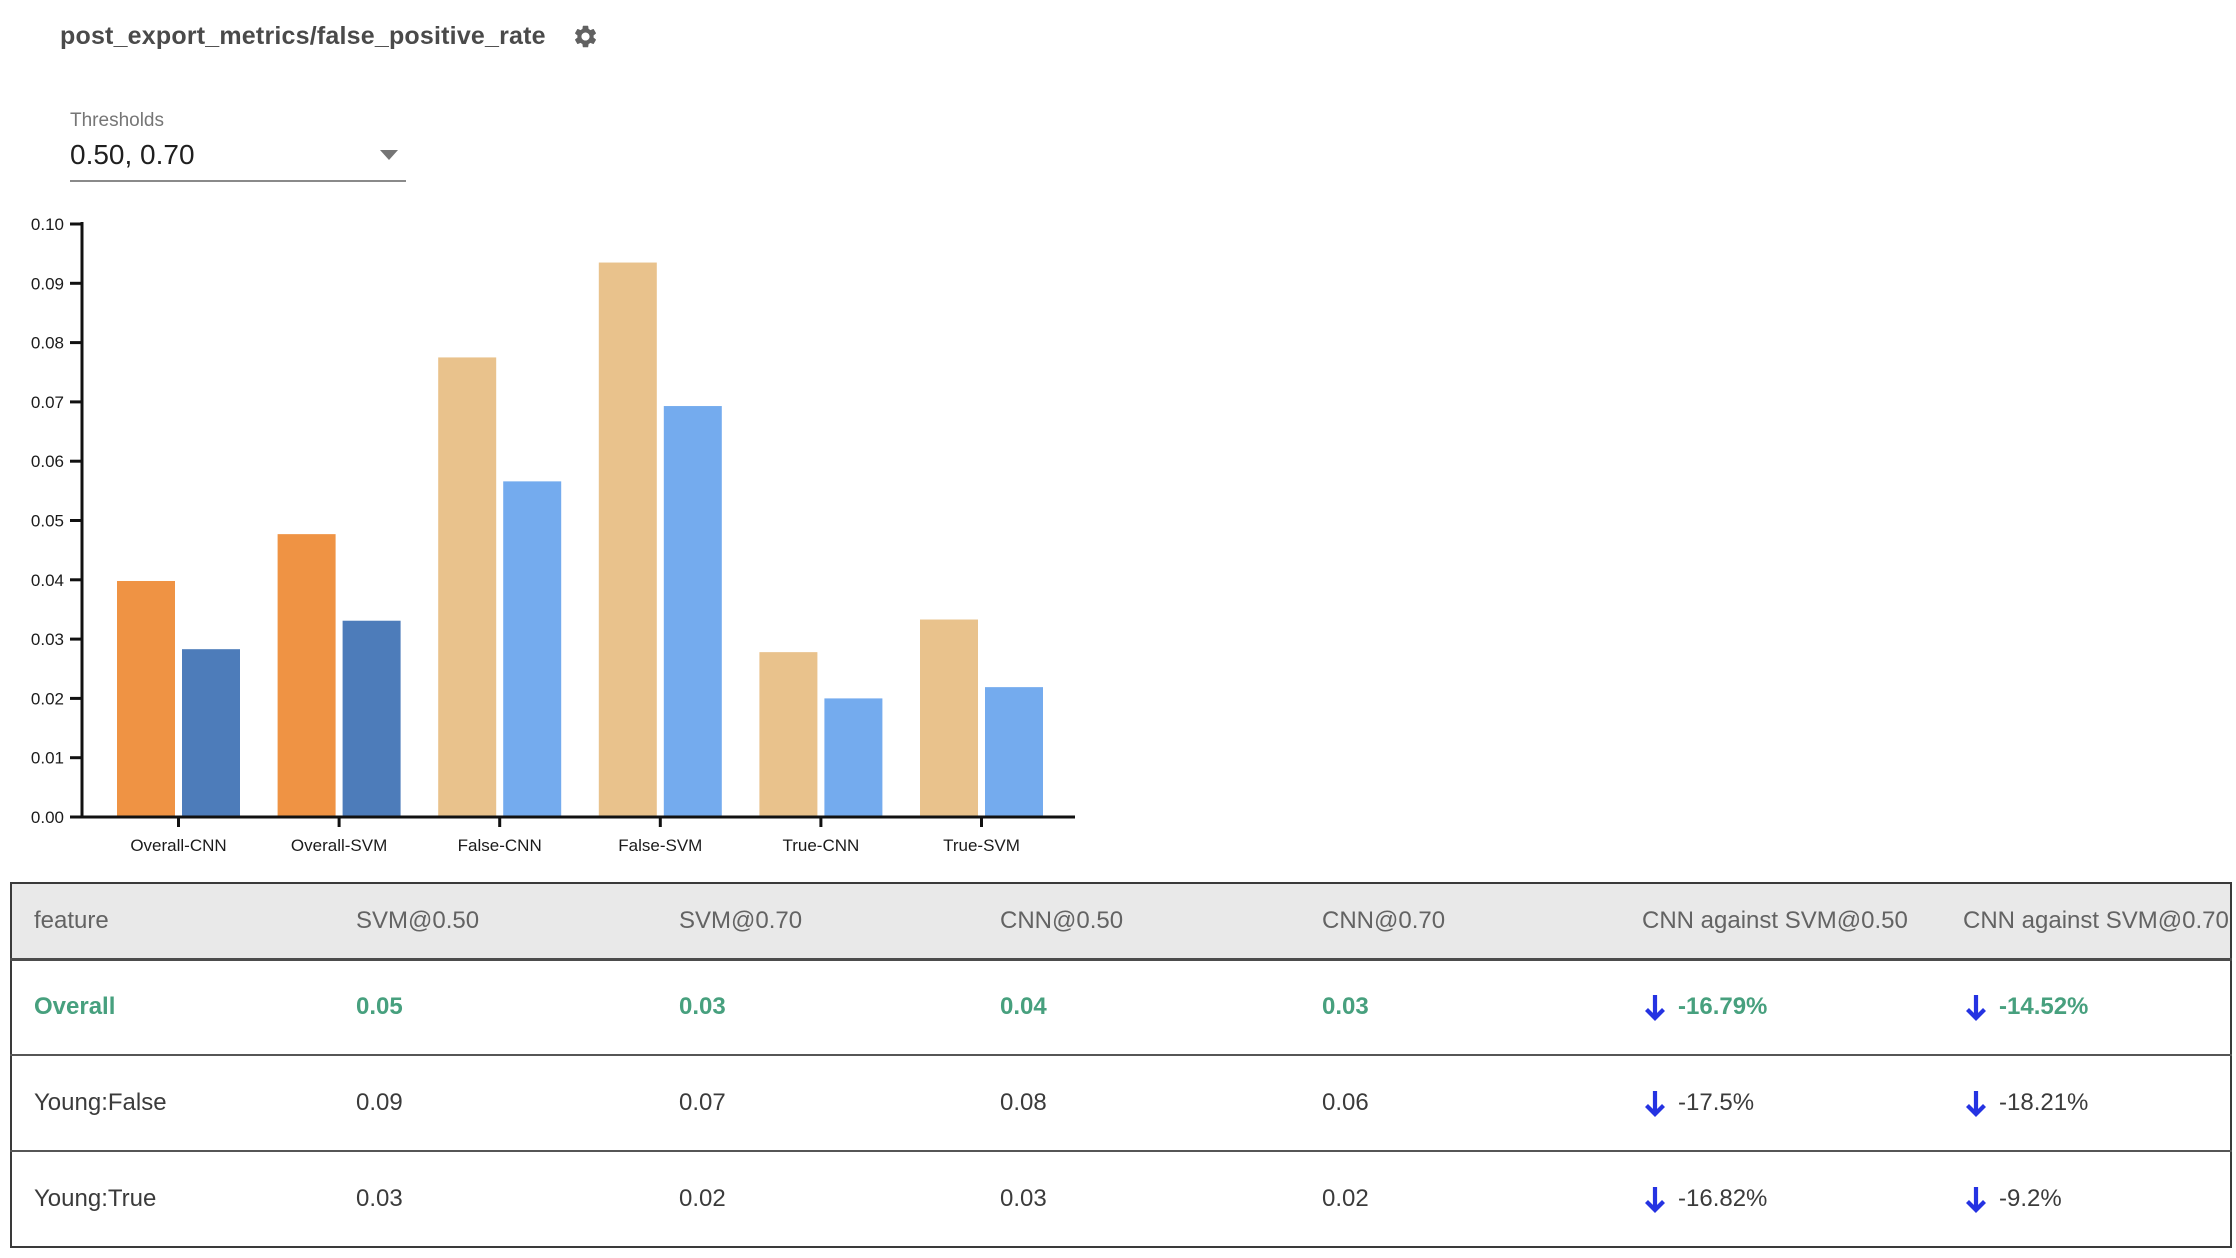 The width and height of the screenshot is (2236, 1258). I want to click on table-row: Young:True 0.03 0.02 0.03 0.02 -16.82% -9.2%, so click(1121, 1199).